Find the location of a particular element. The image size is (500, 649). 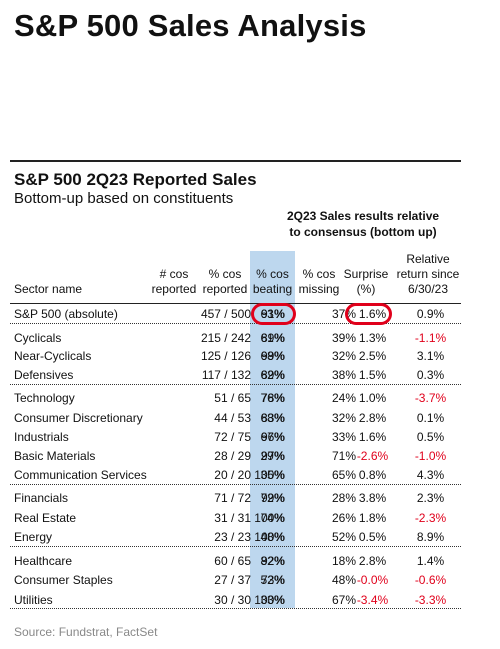

cell-beating: 67% is located at coordinates (272, 437).